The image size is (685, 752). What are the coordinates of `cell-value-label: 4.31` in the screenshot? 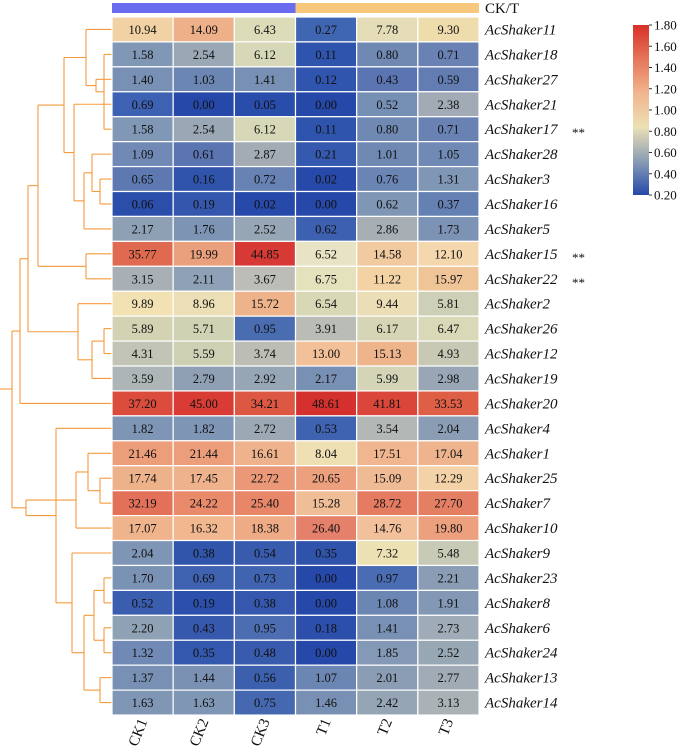 It's located at (143, 354).